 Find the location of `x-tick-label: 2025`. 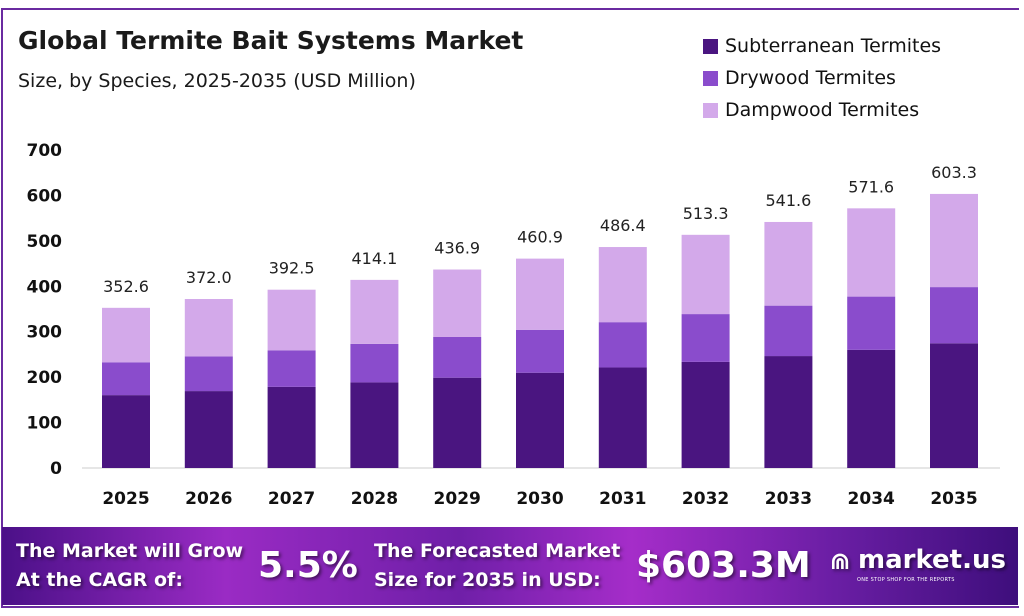

x-tick-label: 2025 is located at coordinates (125, 499).